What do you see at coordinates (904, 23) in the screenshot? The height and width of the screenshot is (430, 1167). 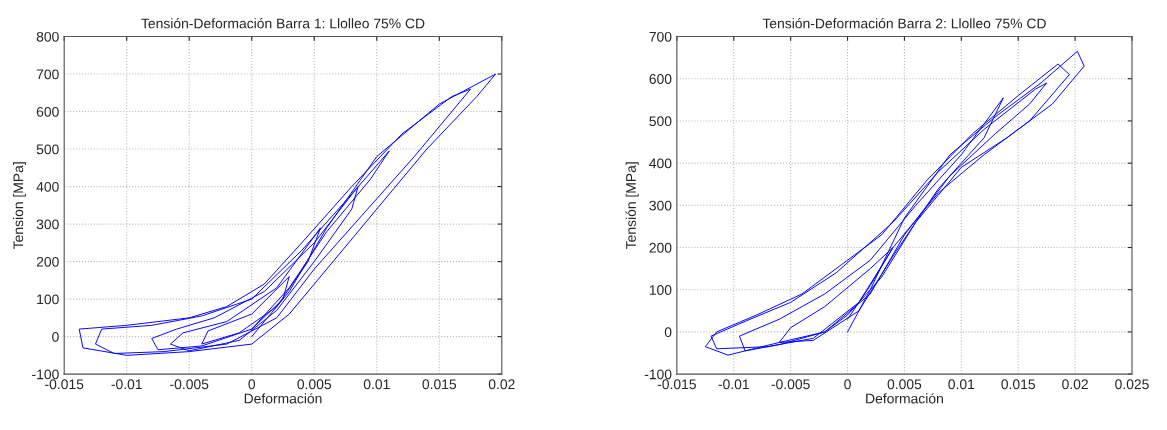 I see `chart-title: Tensión-Deformación Barra 2: Llolleo 75% CD` at bounding box center [904, 23].